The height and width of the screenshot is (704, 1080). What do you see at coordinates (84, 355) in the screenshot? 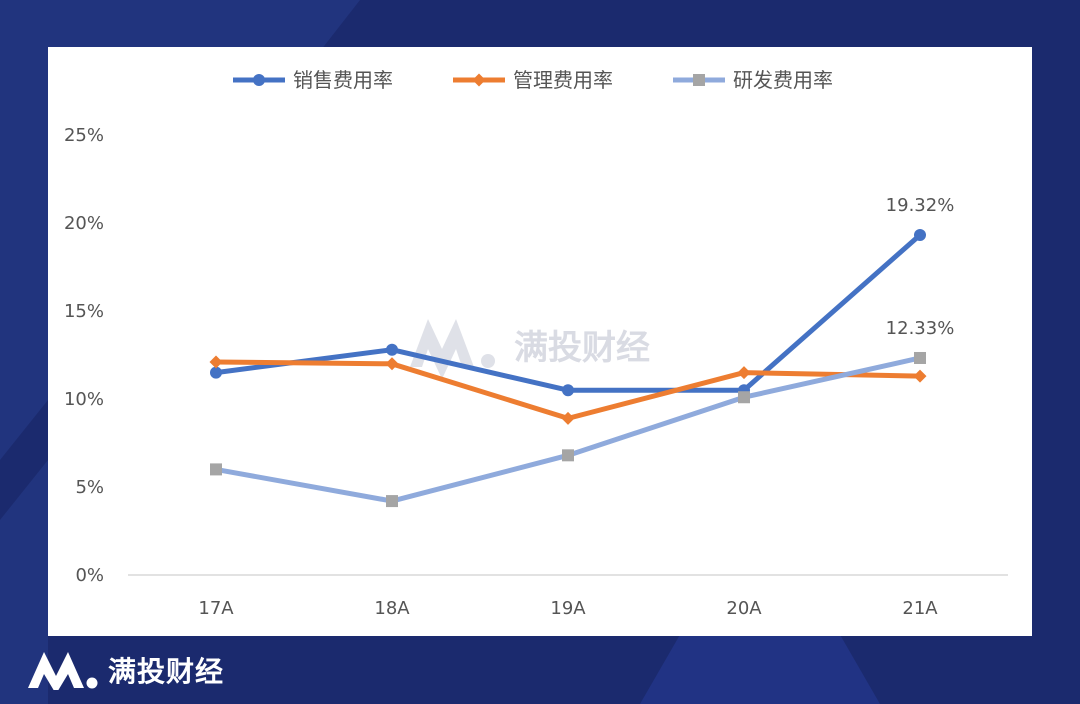
I see `y-axis-ticks: 0% 5% 10% 15% 20% 25%` at bounding box center [84, 355].